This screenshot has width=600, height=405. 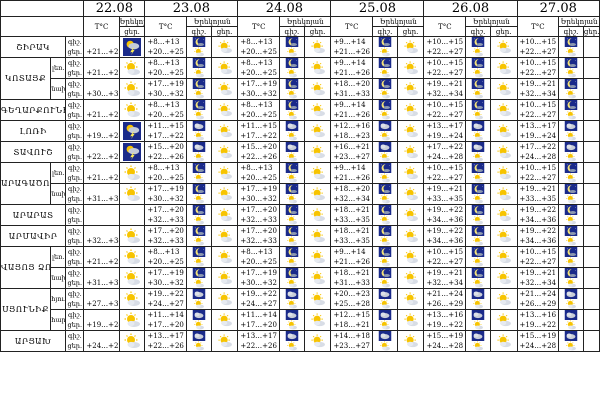 What do you see at coordinates (258, 336) in the screenshot?
I see `night-temp: +13…+17` at bounding box center [258, 336].